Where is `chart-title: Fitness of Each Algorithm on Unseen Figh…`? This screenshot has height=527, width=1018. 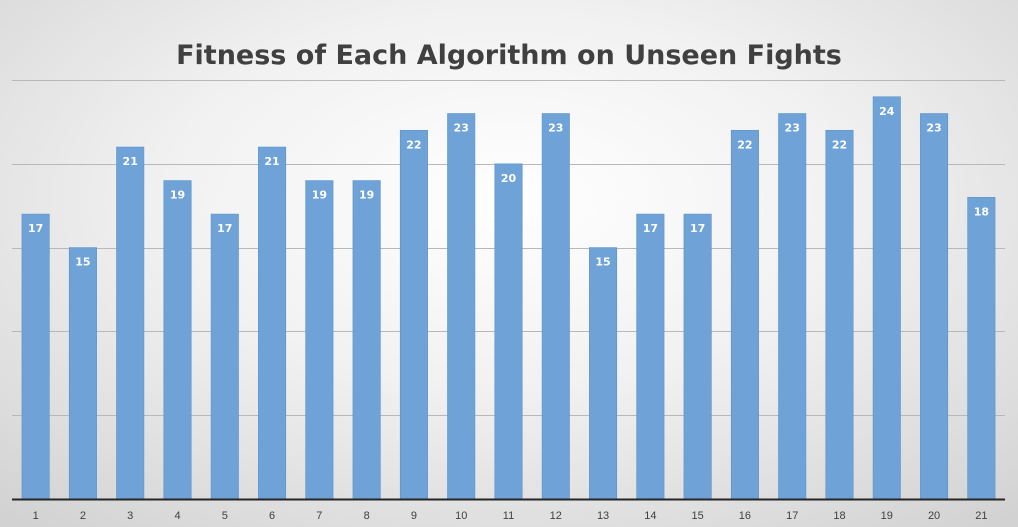 chart-title: Fitness of Each Algorithm on Unseen Figh… is located at coordinates (509, 55).